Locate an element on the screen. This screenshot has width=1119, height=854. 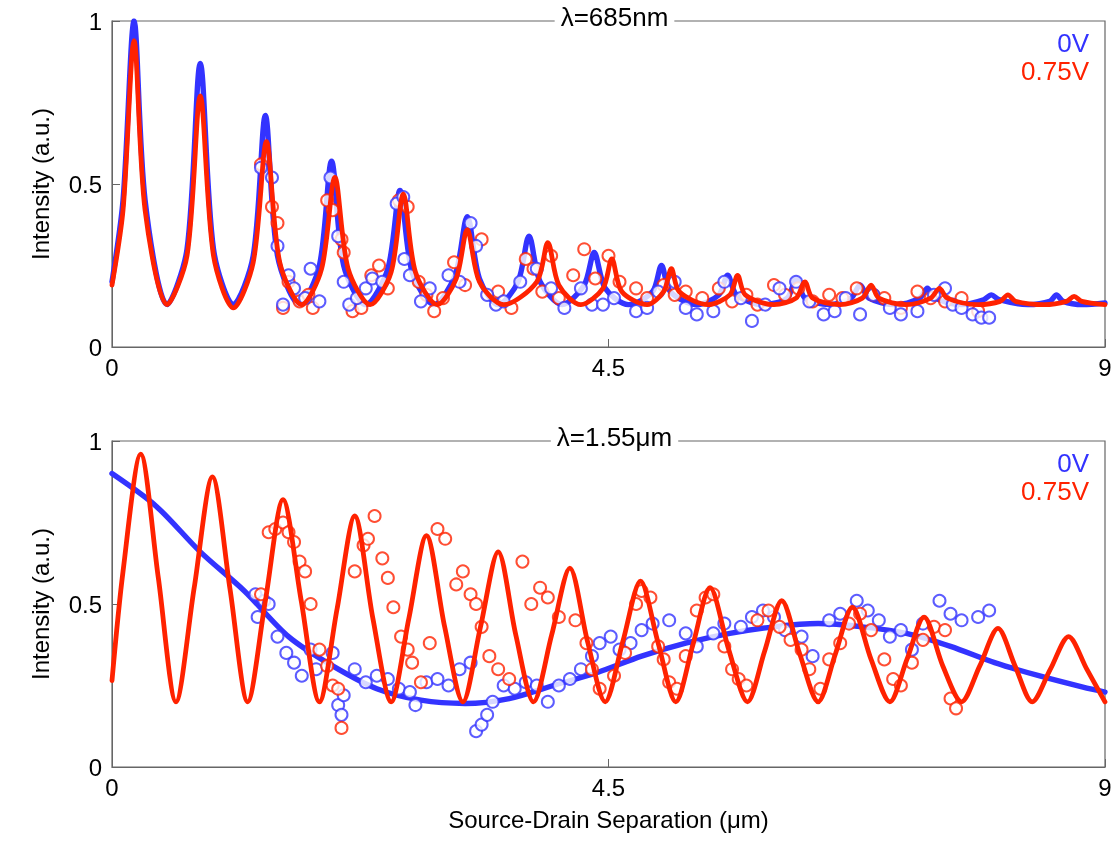
chart-title: λ=685nm is located at coordinates (614, 17).